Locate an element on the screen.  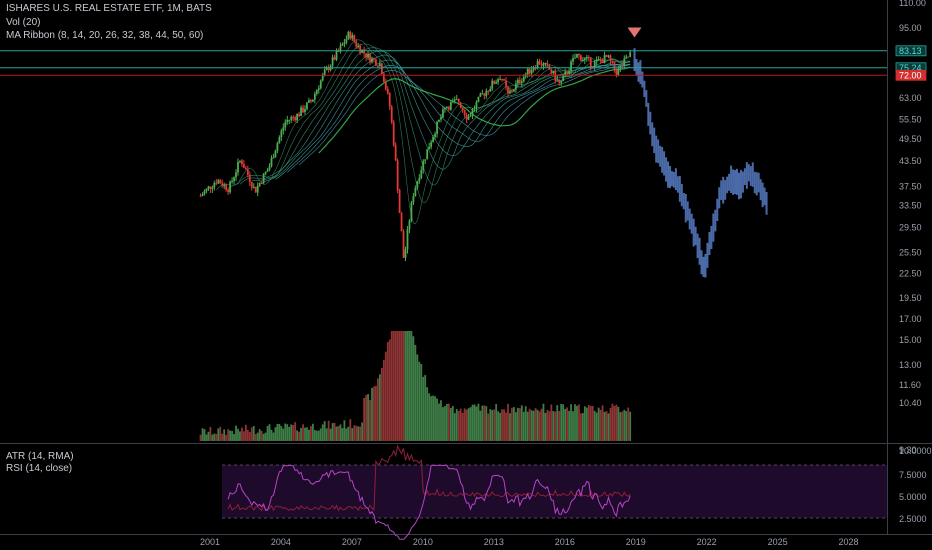
volume-tick-label: 13.00 is located at coordinates (910, 365).